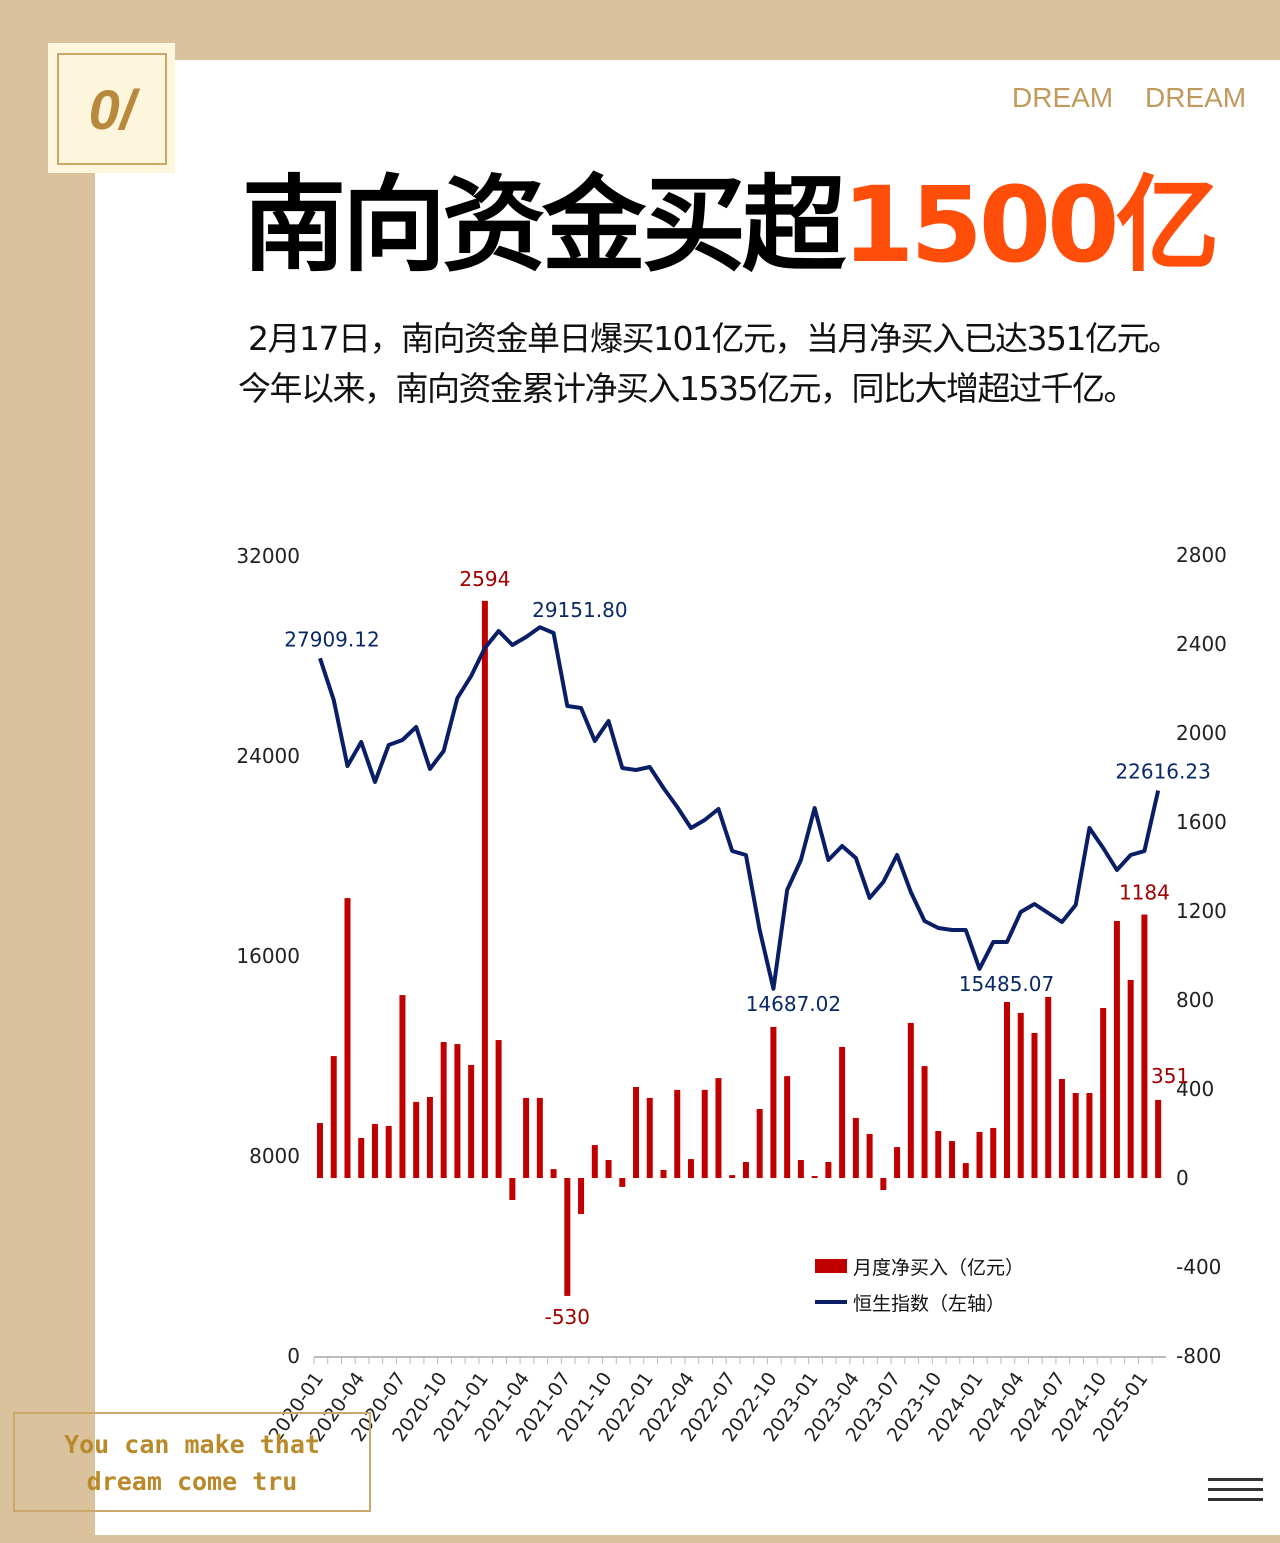 The image size is (1280, 1543). Describe the element at coordinates (939, 1267) in the screenshot. I see `legend-label-bar: 月度净买入（亿元）` at that location.